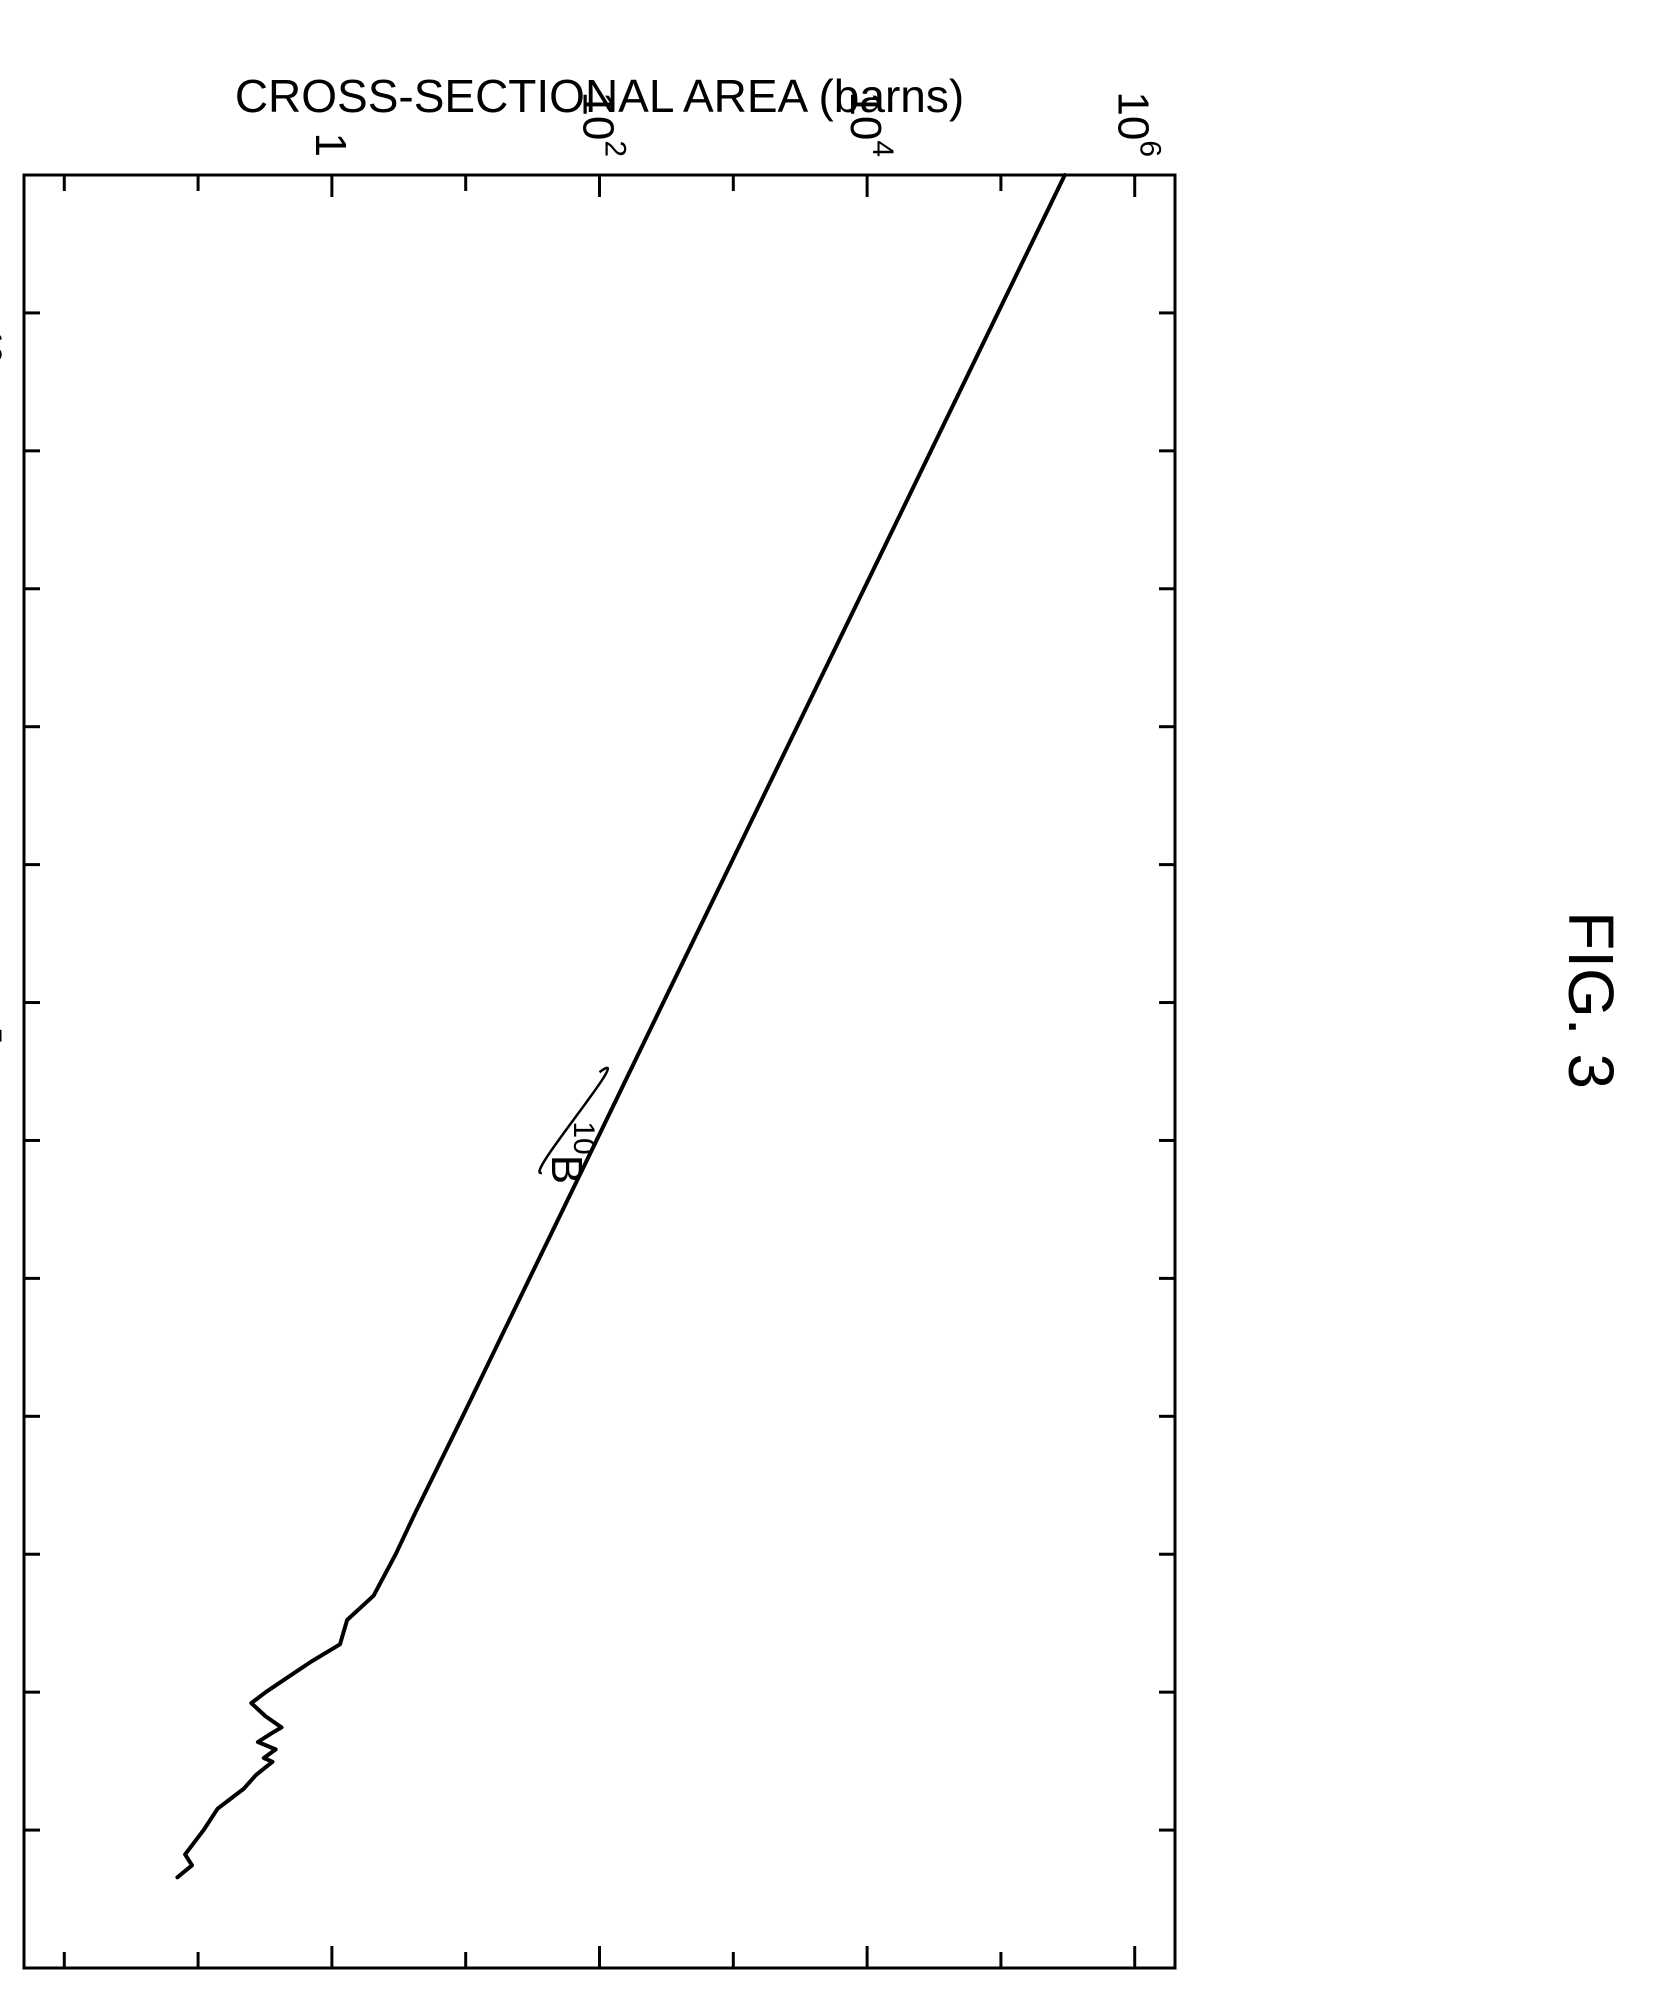  I want to click on y-tick-label: 10², so click(603, 124).